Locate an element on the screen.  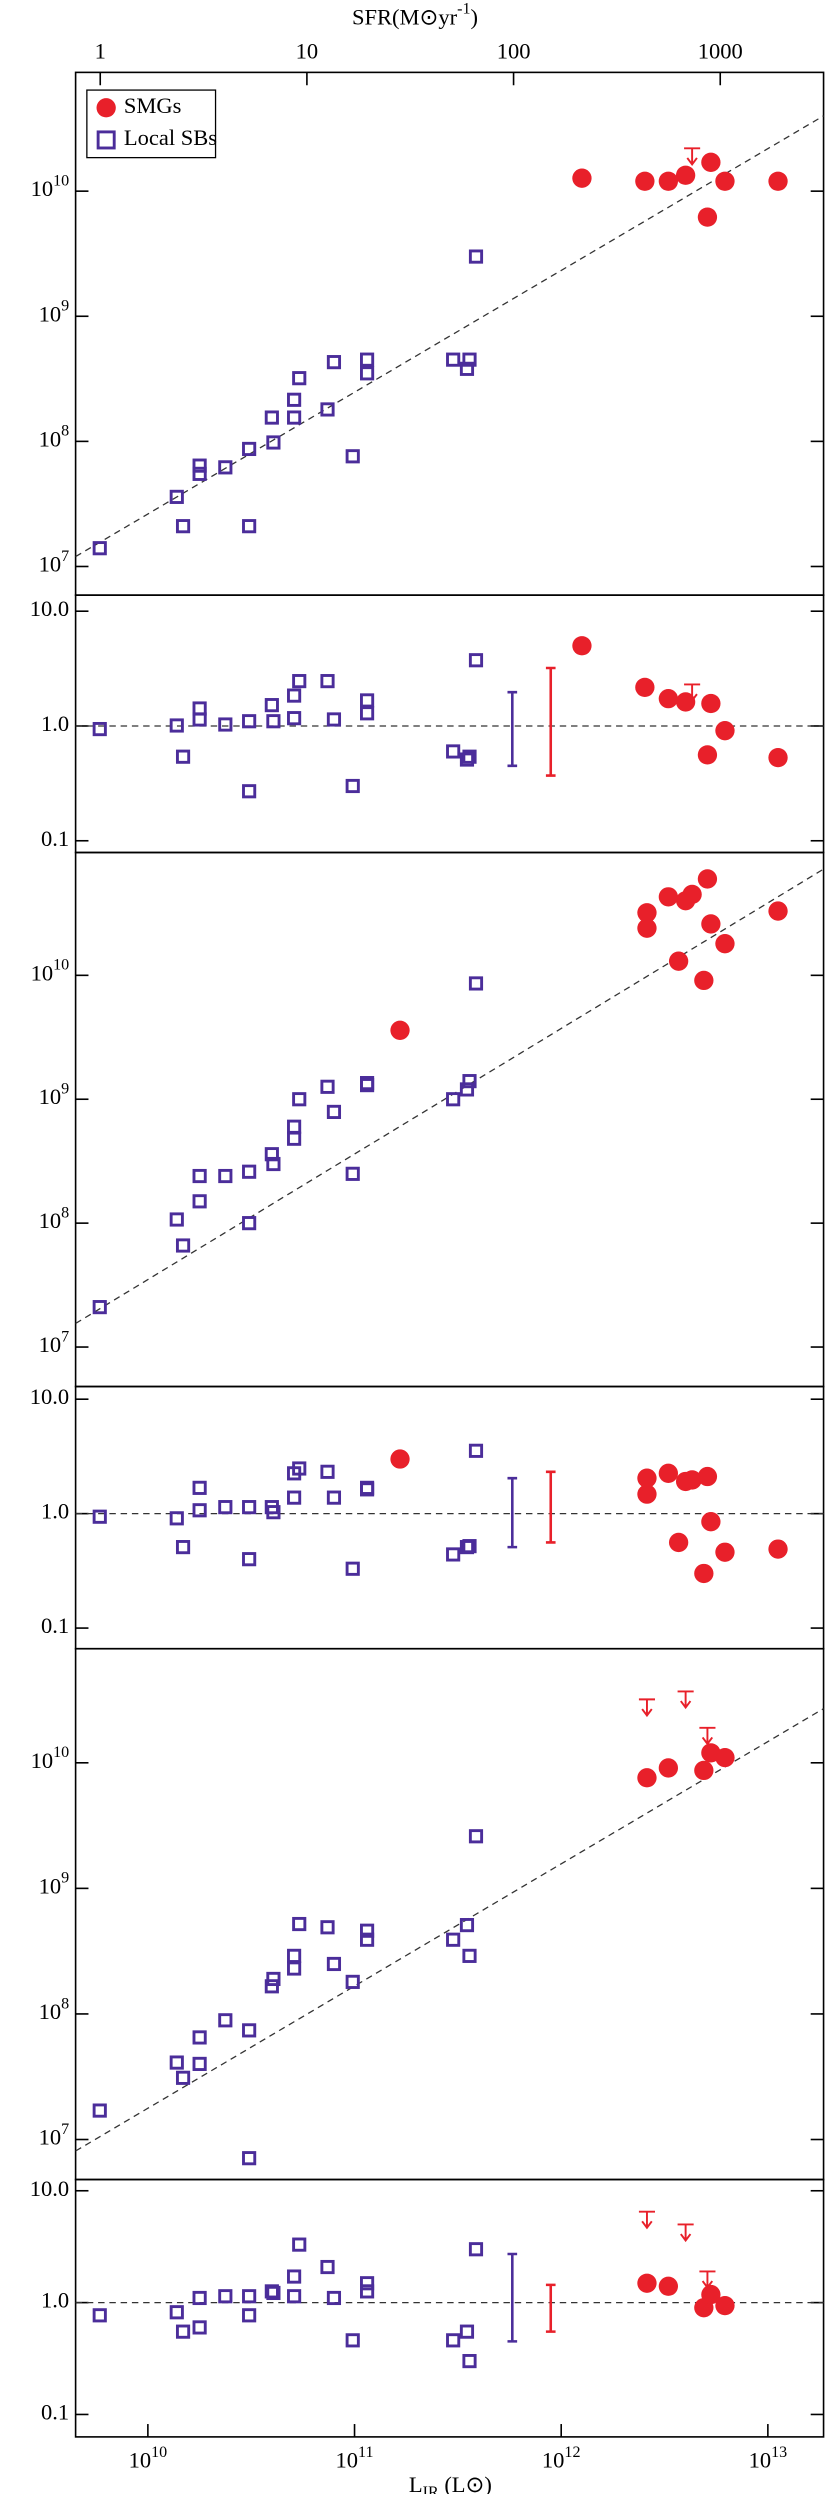
y-tick-label-exponent: 7 is located at coordinates (65, 2129).